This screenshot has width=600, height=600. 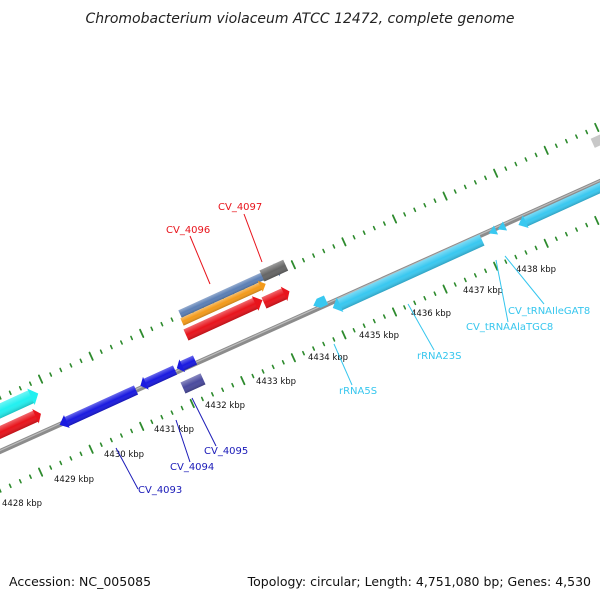 I want to click on gene-cv4093-arrow, so click(x=98, y=408).